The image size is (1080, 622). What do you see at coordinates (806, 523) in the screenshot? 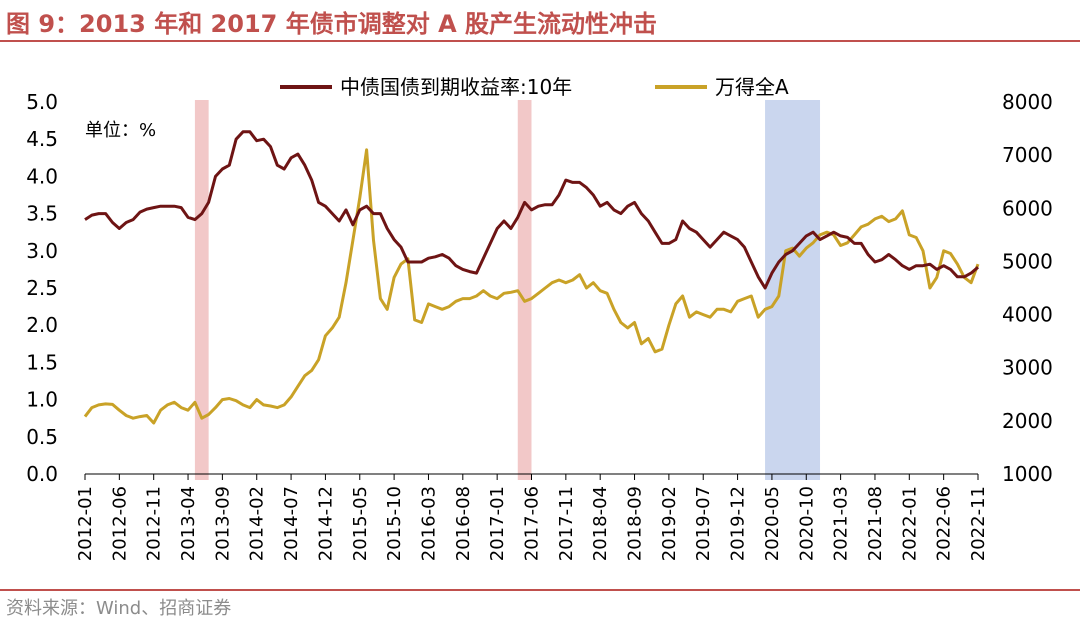
I see `x-tick-label: 2020-10` at bounding box center [806, 523].